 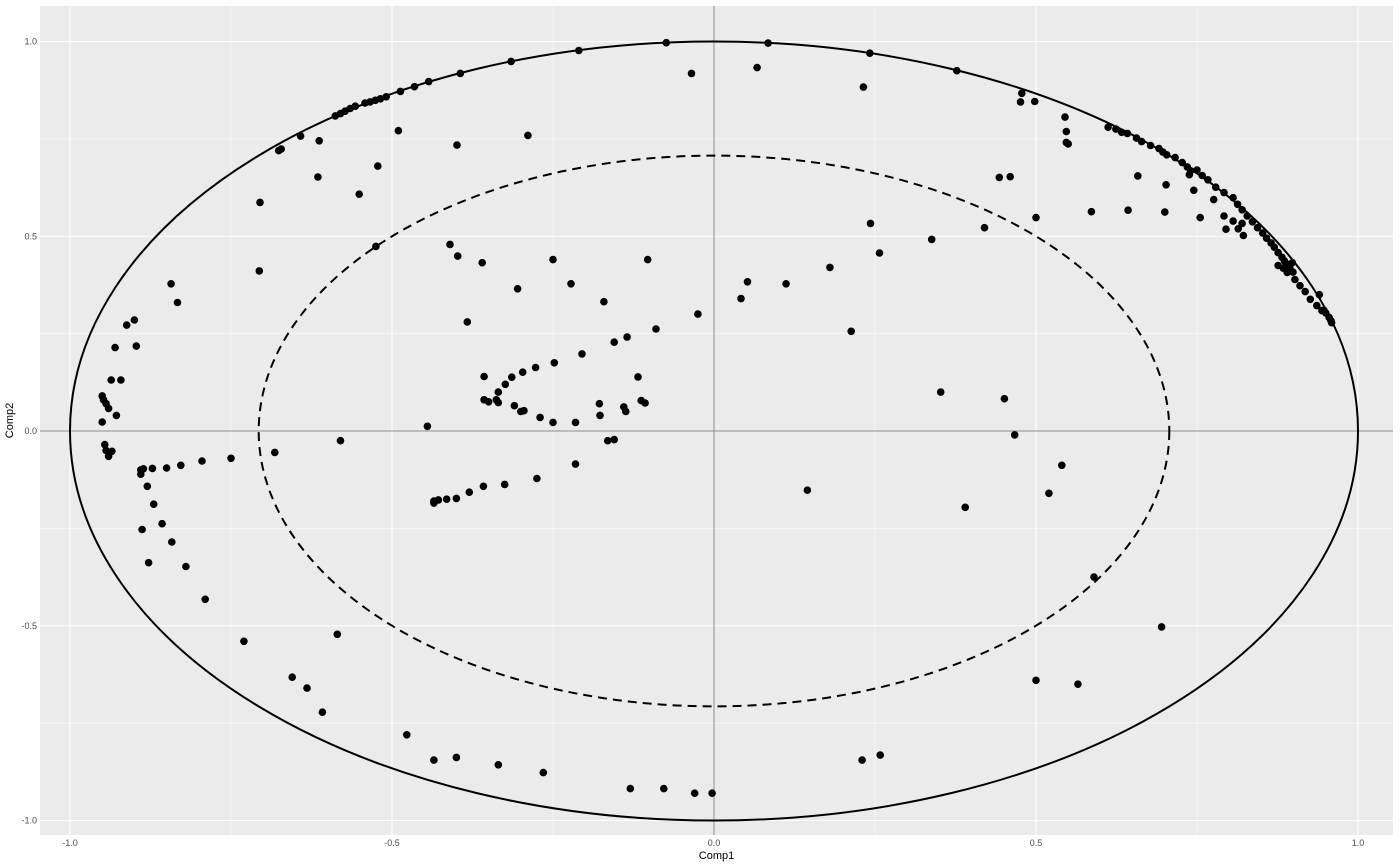 What do you see at coordinates (30, 236) in the screenshot?
I see `y-tick-label: 0.5` at bounding box center [30, 236].